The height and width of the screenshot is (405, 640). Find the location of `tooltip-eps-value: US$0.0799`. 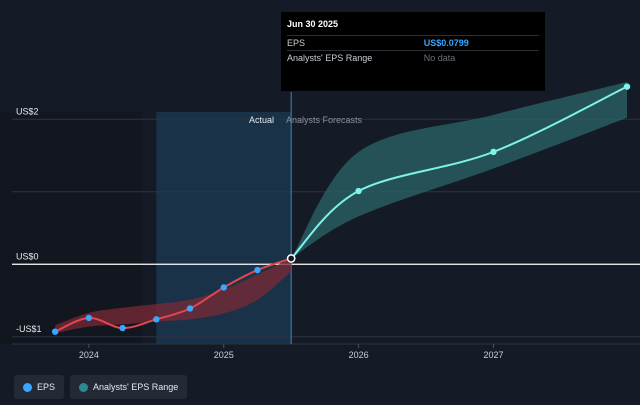

tooltip-eps-value: US$0.0799 is located at coordinates (446, 43).